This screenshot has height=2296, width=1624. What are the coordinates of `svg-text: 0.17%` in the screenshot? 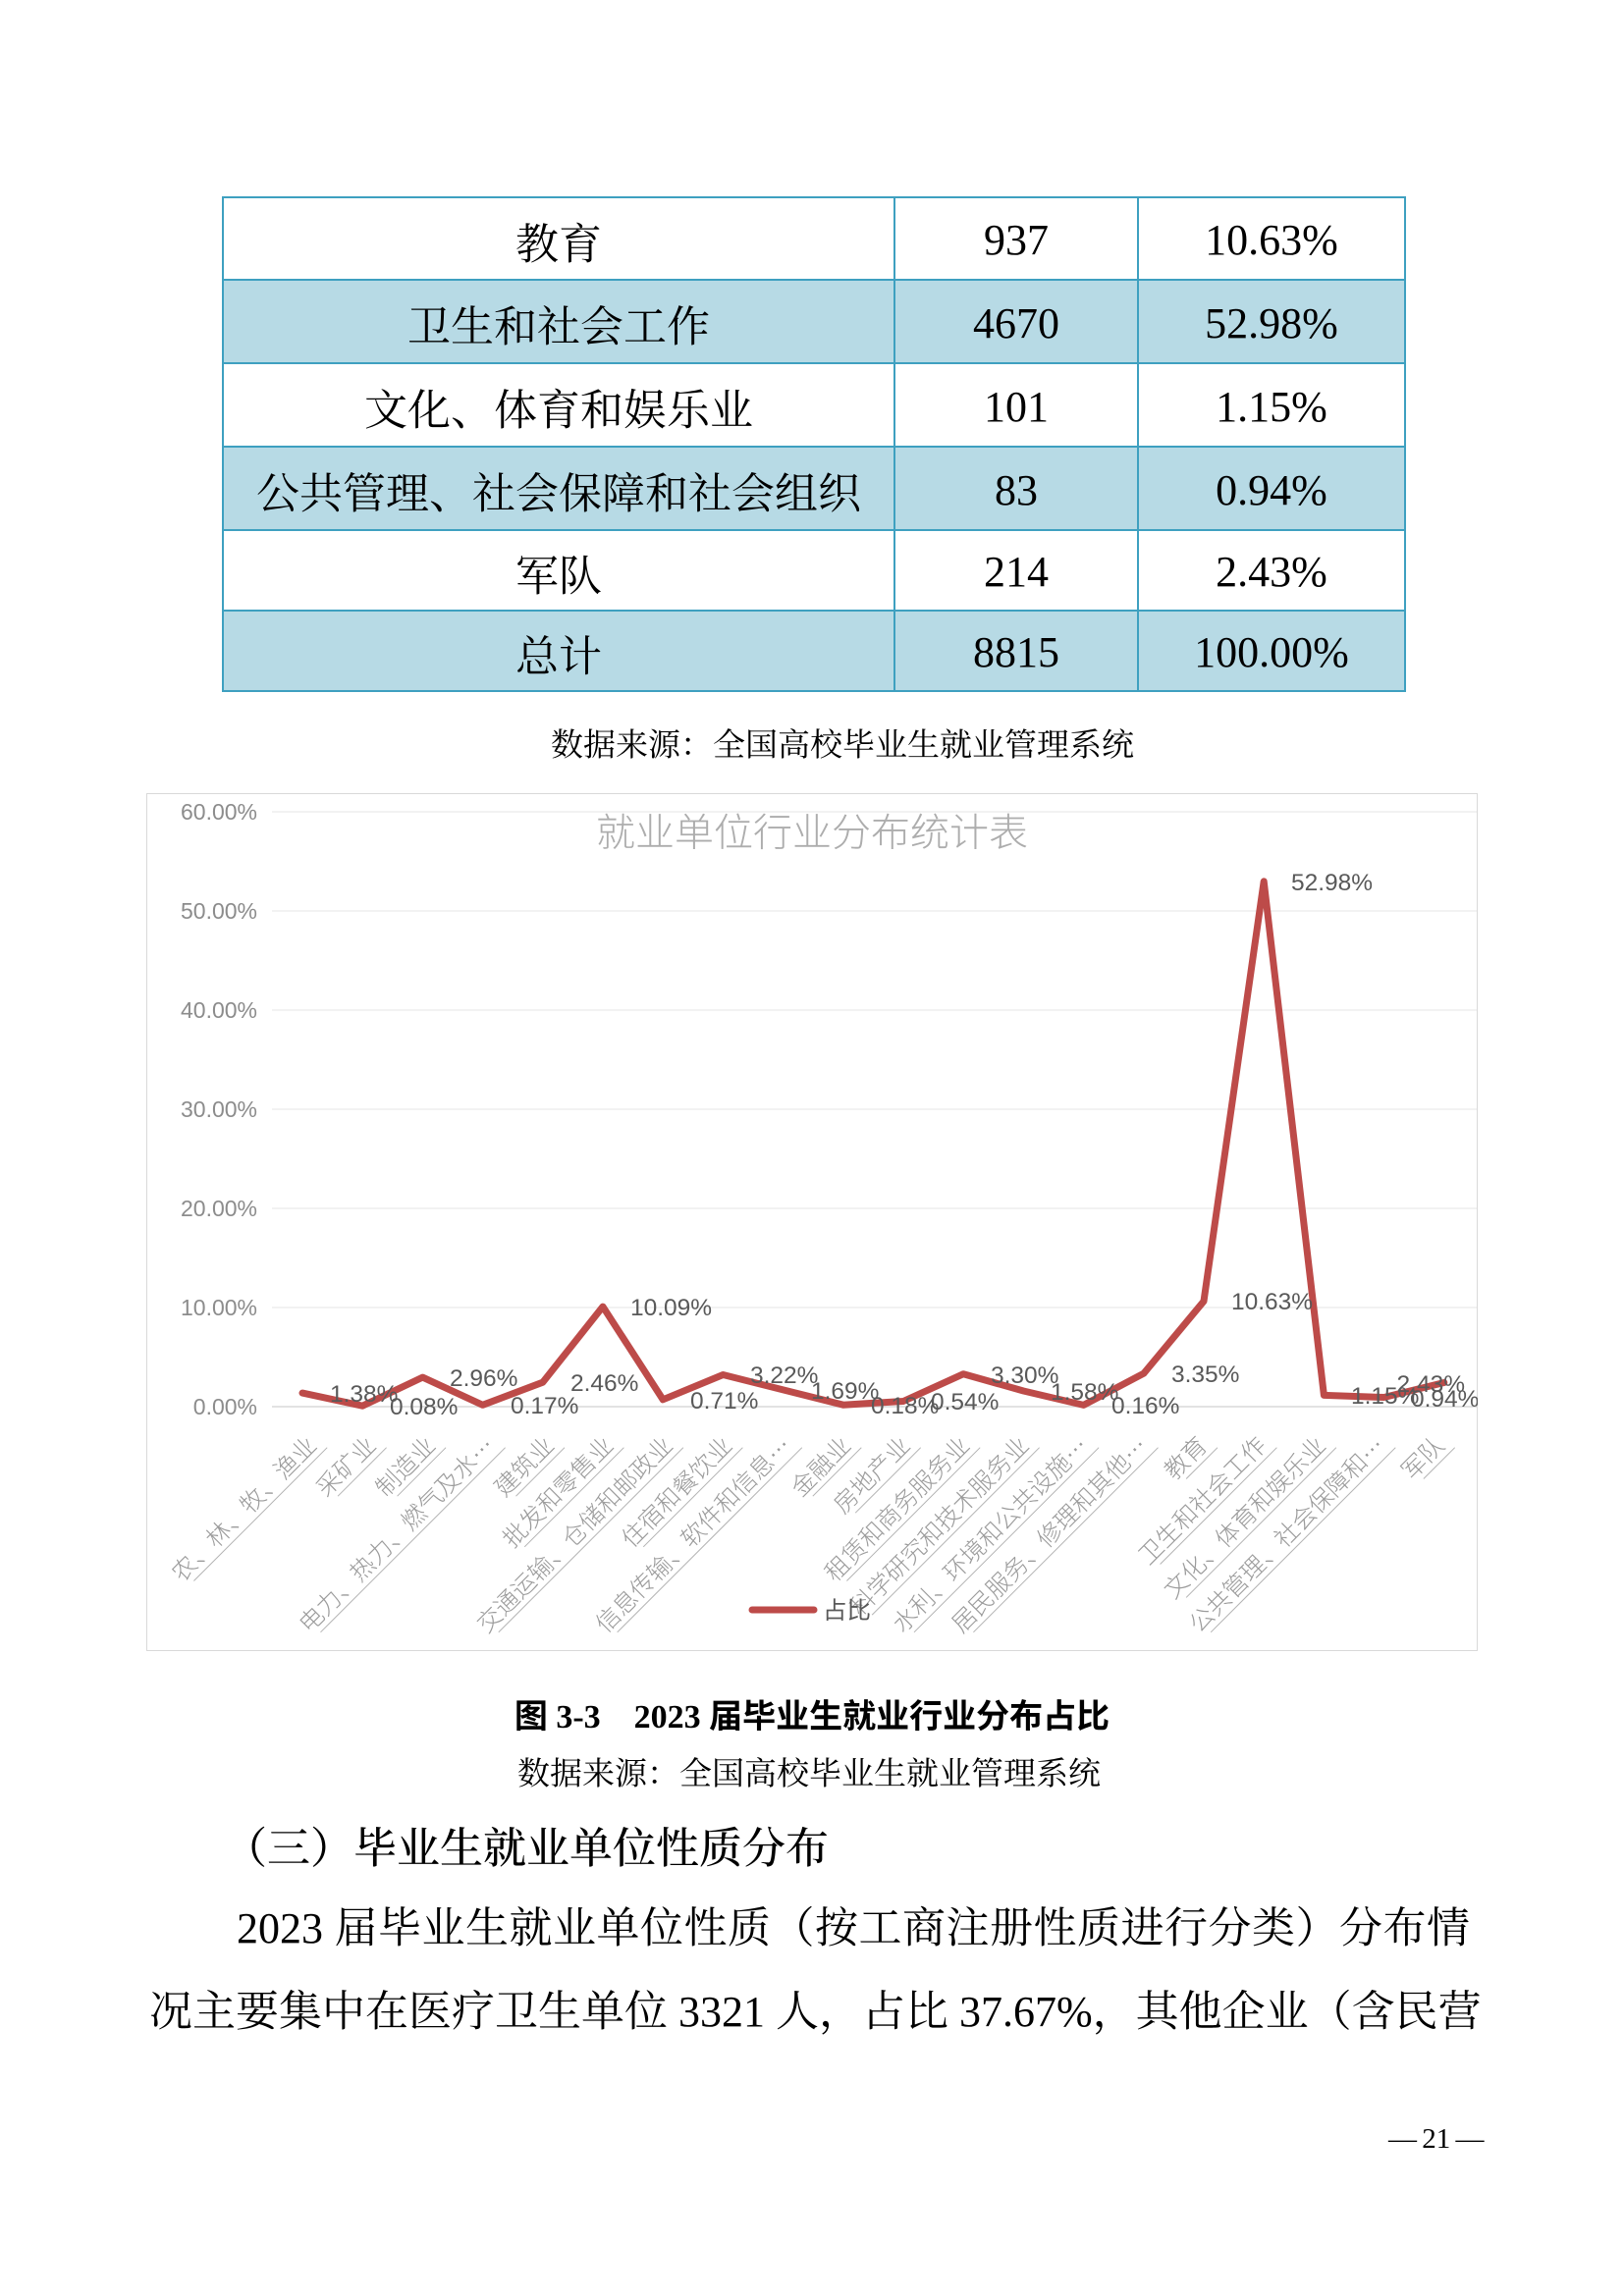 It's located at (544, 1406).